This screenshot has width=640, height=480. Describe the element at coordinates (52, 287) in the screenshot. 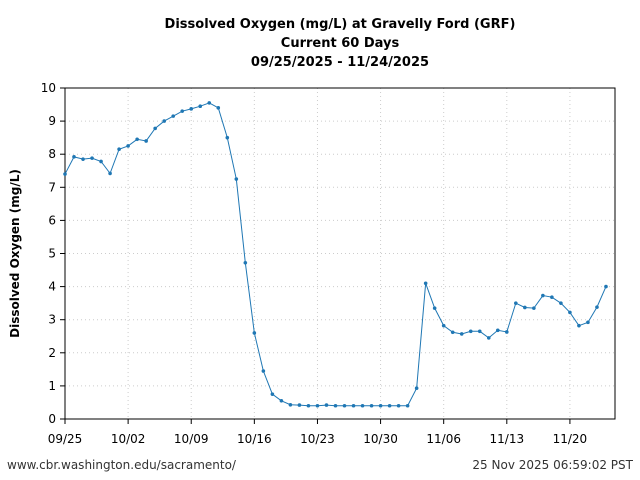

I see `y-tick-label: 4` at that location.